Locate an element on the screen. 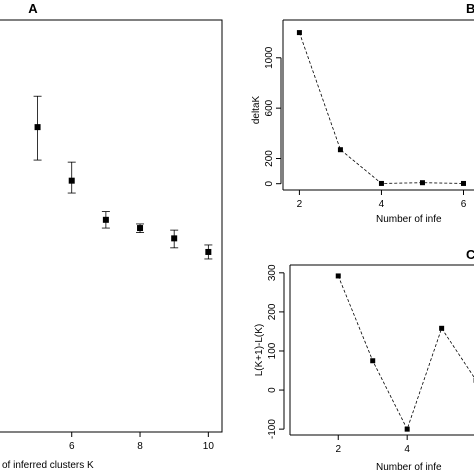 Image resolution: width=474 pixels, height=474 pixels. panel-b-y-tick-label: 0 is located at coordinates (269, 183).